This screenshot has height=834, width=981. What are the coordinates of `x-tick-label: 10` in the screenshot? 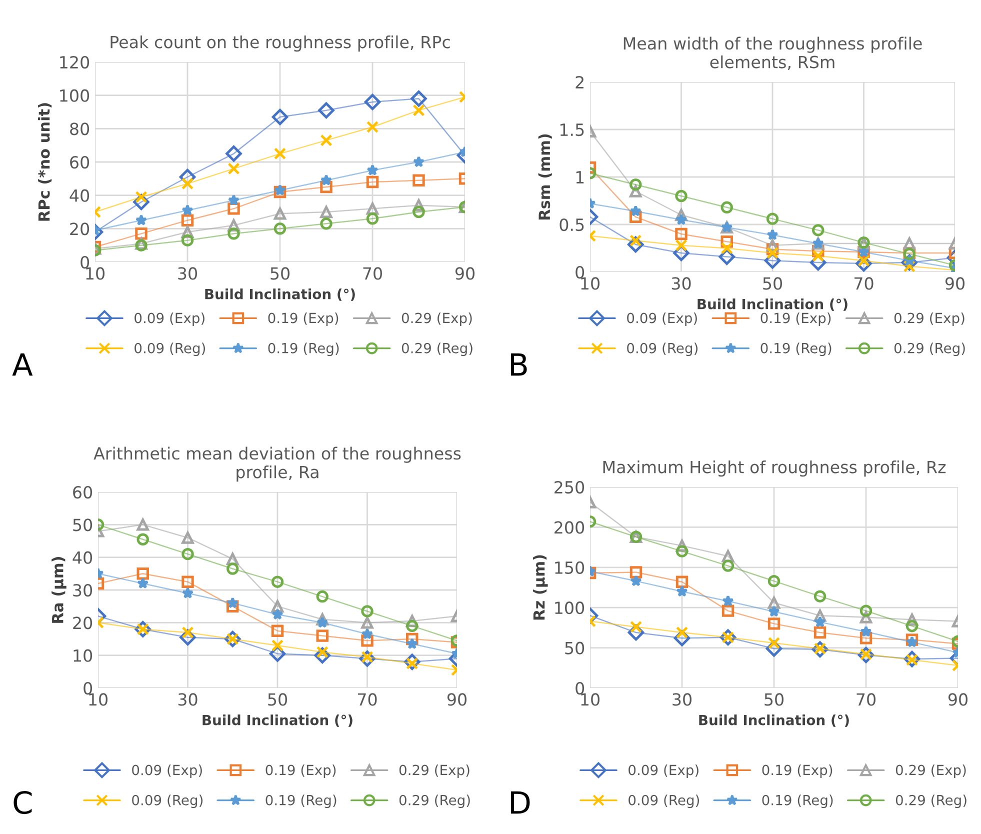 It's located at (98, 699).